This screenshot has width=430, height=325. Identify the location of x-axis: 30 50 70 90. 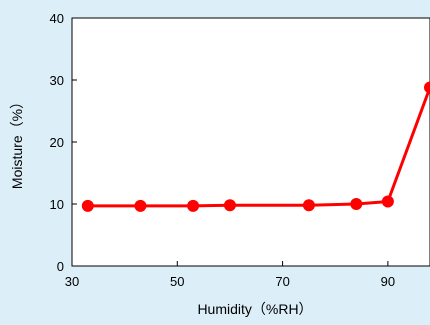
(230, 275).